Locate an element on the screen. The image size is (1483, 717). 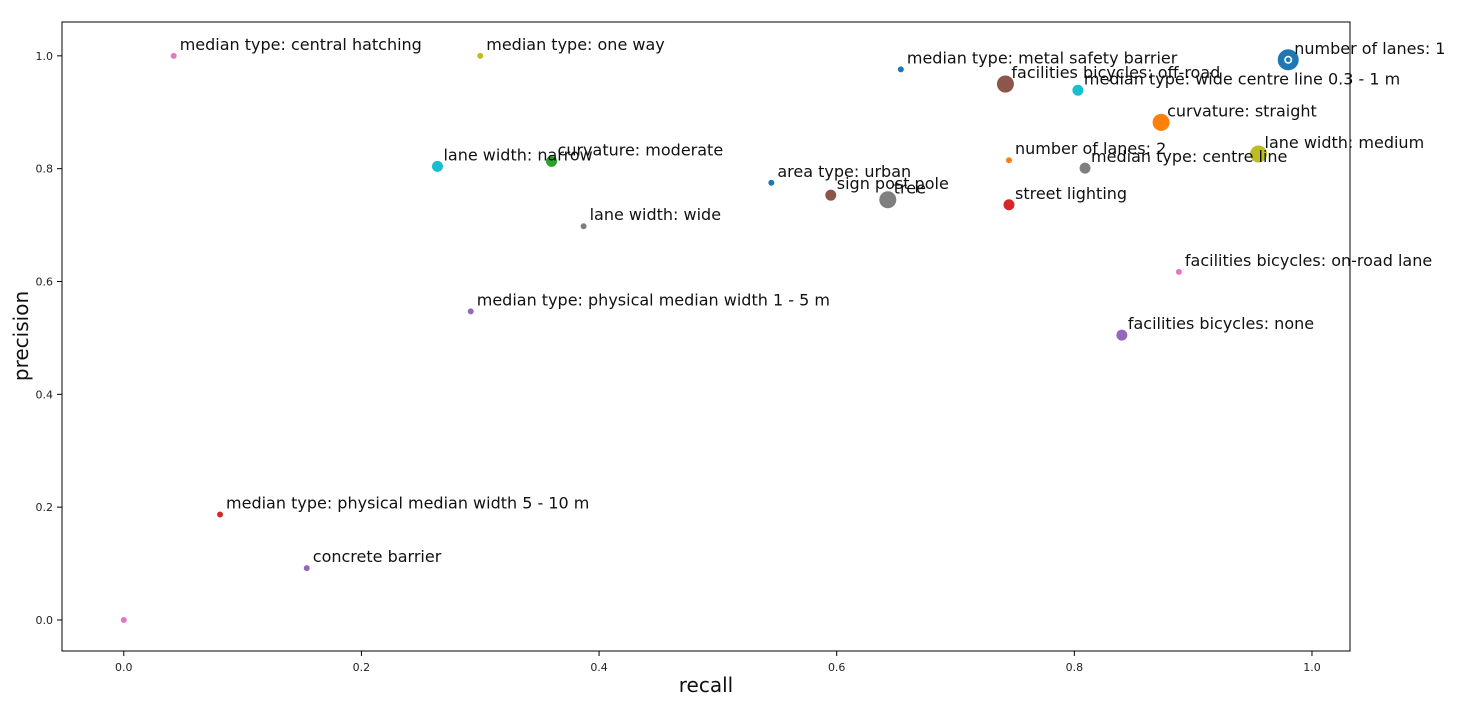
y-tick-label: 0.2 is located at coordinates (45, 507).